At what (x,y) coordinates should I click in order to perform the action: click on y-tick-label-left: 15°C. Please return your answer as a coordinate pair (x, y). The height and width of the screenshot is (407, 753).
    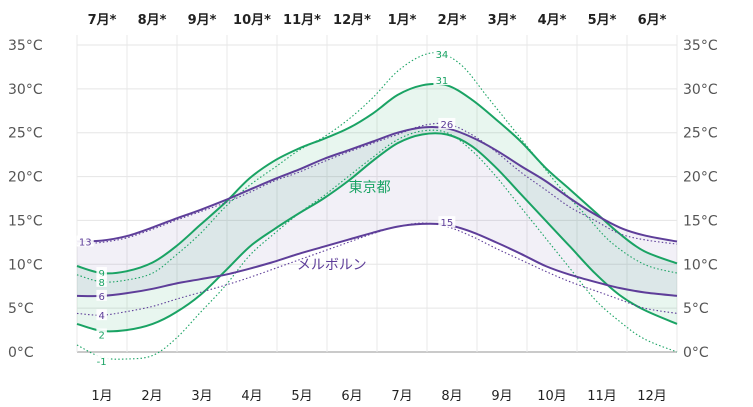
    Looking at the image, I should click on (25, 221).